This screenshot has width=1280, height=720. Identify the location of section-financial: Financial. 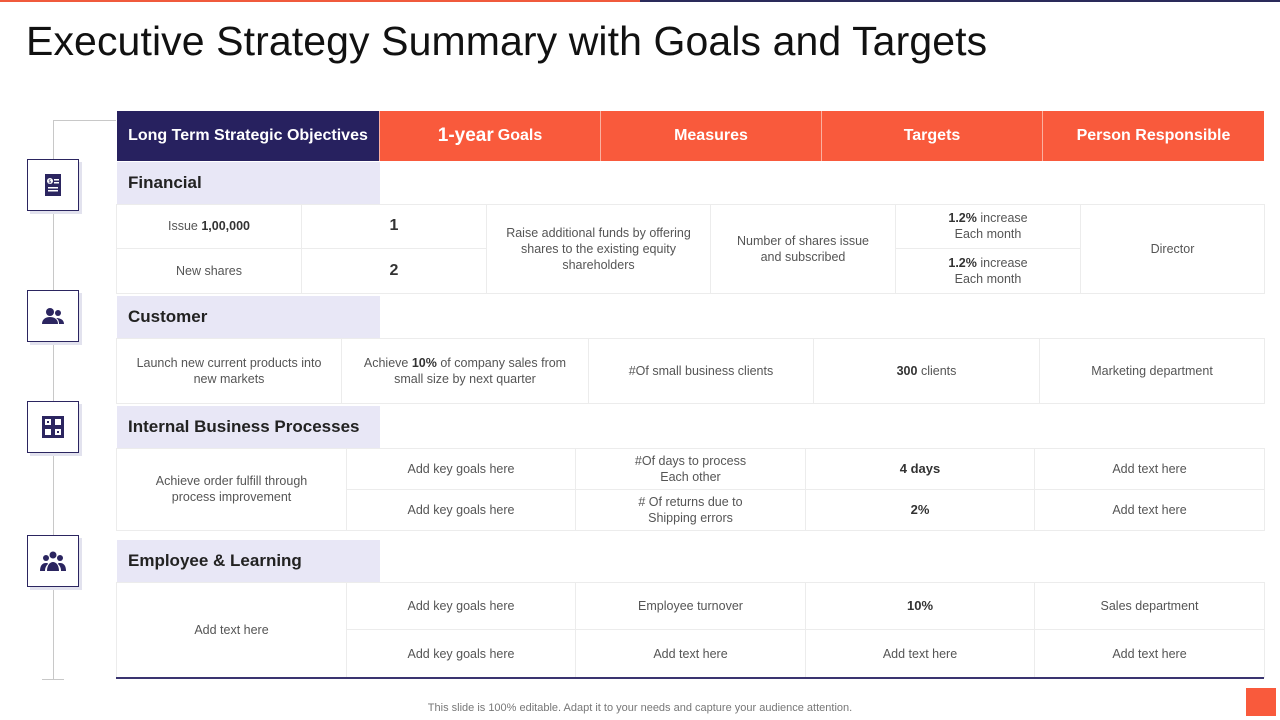
(248, 183).